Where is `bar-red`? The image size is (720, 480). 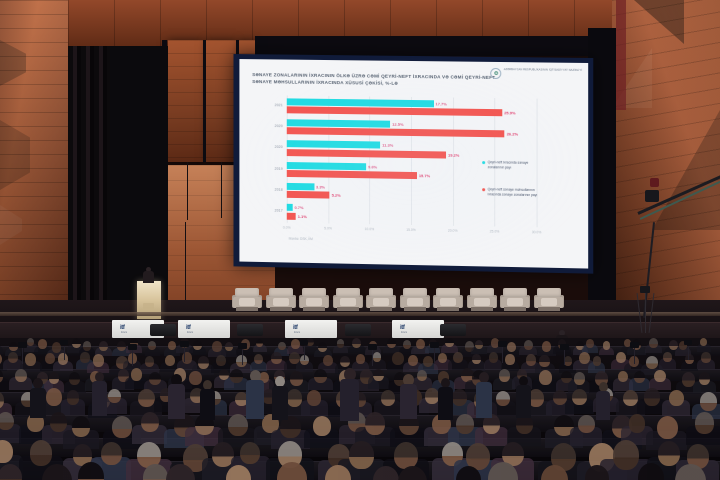
bar-red is located at coordinates (308, 195).